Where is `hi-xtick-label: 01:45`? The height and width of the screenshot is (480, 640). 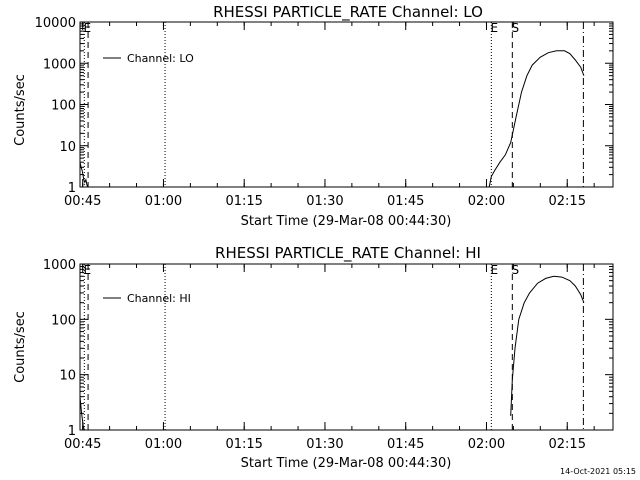
hi-xtick-label: 01:45 is located at coordinates (405, 444).